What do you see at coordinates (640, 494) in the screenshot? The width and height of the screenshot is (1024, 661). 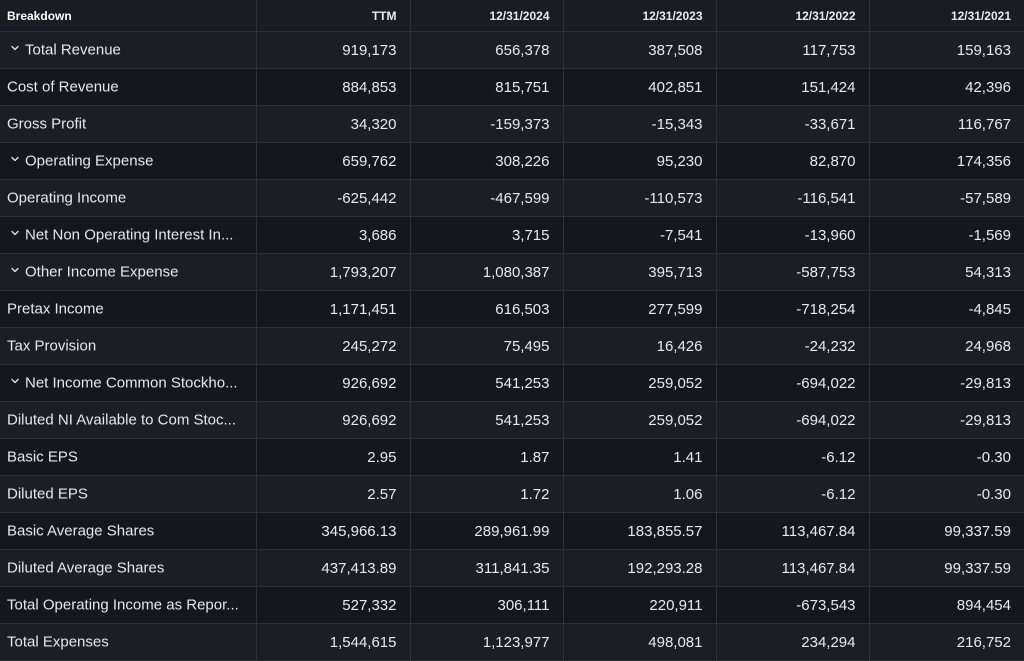 I see `value-cell: 1.06` at bounding box center [640, 494].